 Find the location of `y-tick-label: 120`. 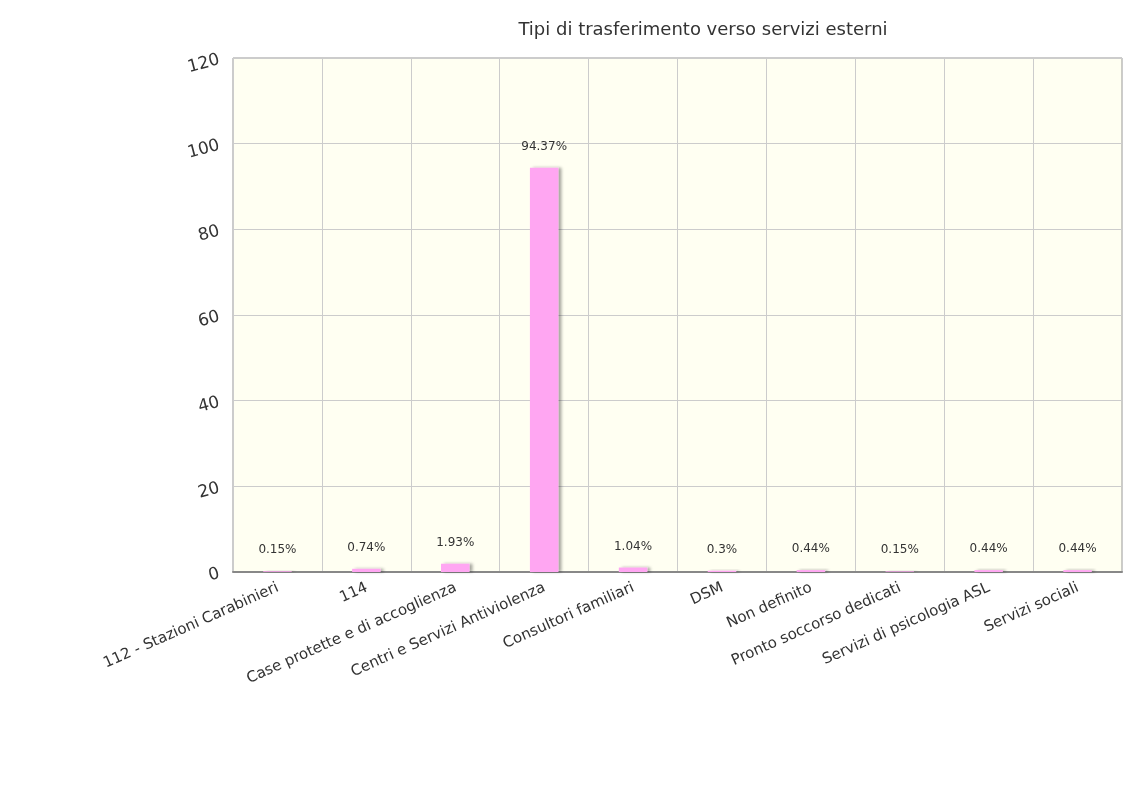

y-tick-label: 120 is located at coordinates (203, 62).